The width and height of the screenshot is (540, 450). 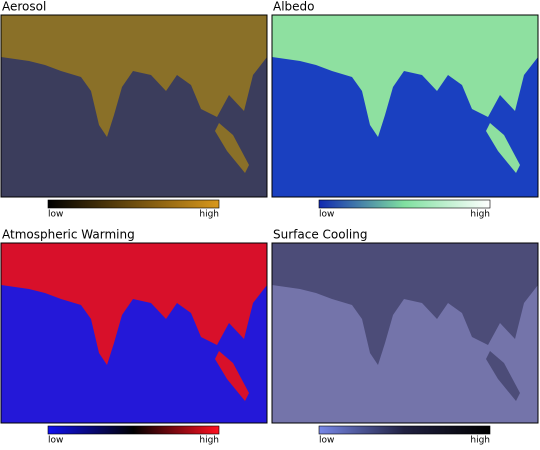 I want to click on panel-title: Aerosol, so click(x=24, y=7).